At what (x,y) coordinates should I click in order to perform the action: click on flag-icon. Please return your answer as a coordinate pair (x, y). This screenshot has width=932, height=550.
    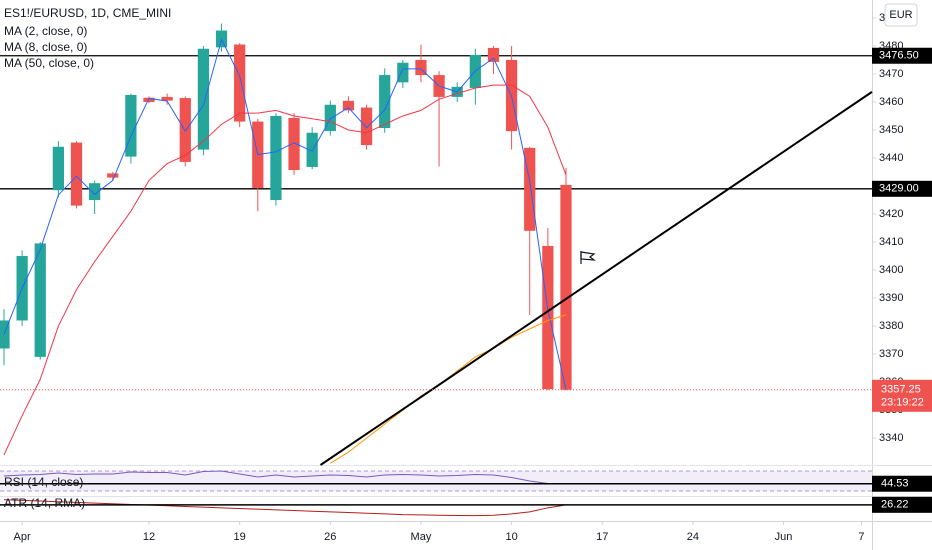
    Looking at the image, I should click on (588, 257).